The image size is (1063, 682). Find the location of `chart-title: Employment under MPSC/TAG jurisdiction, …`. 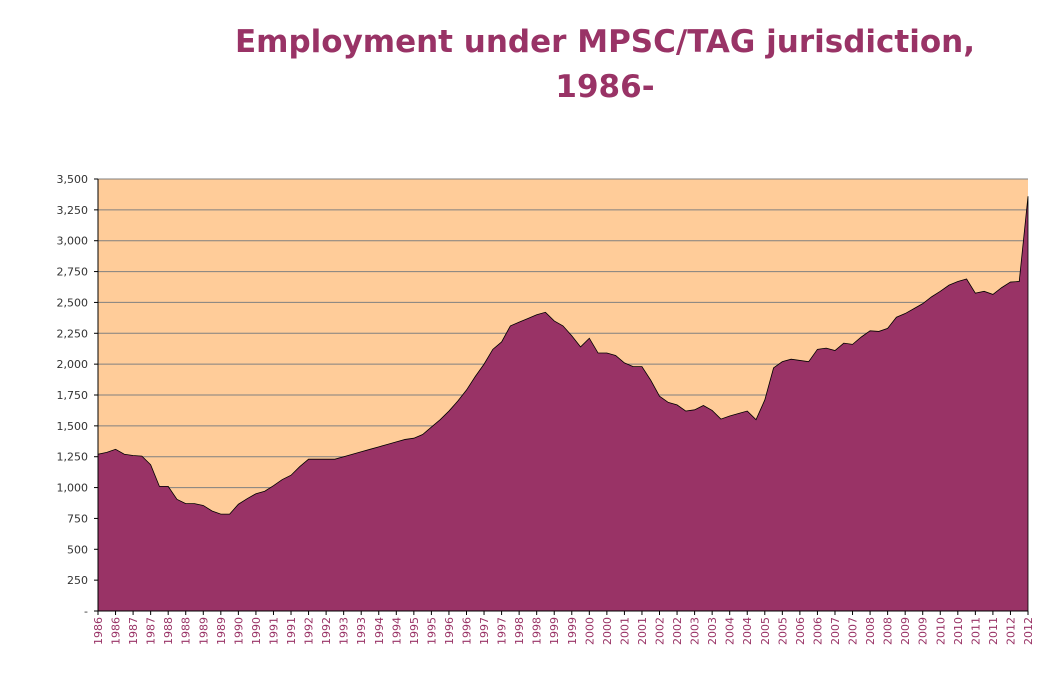

chart-title: Employment under MPSC/TAG jurisdiction, … is located at coordinates (531, 65).